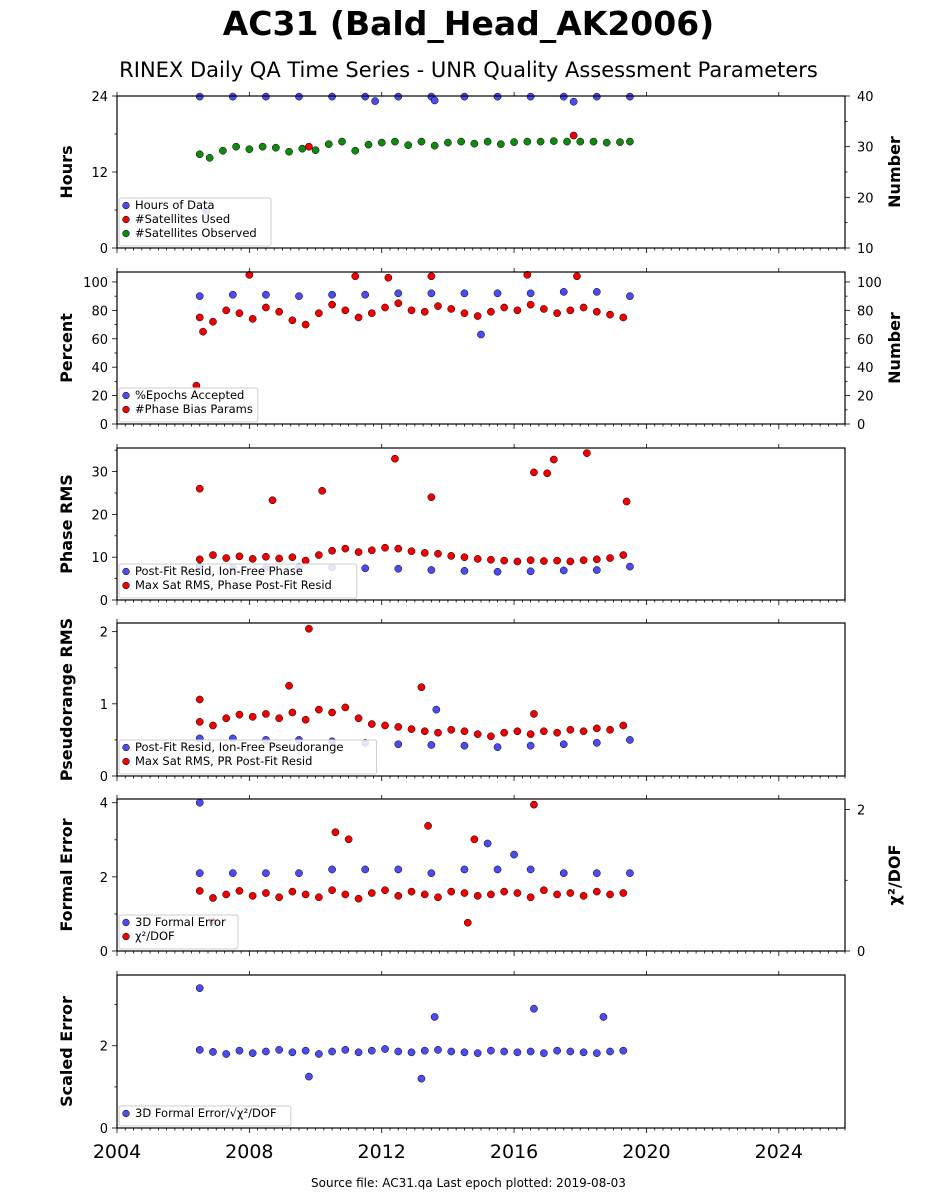  I want to click on x-tick-label: 2024, so click(779, 1152).